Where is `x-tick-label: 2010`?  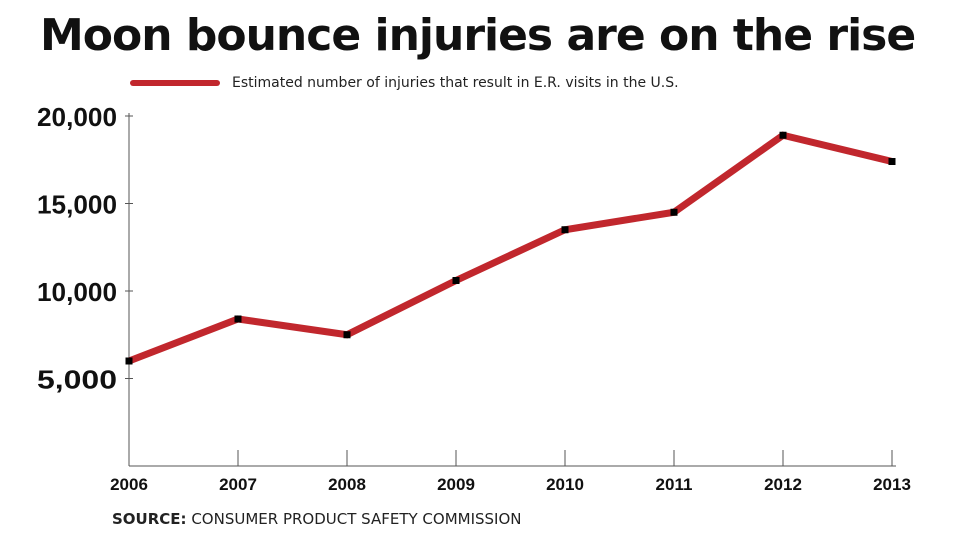
x-tick-label: 2010 is located at coordinates (565, 484).